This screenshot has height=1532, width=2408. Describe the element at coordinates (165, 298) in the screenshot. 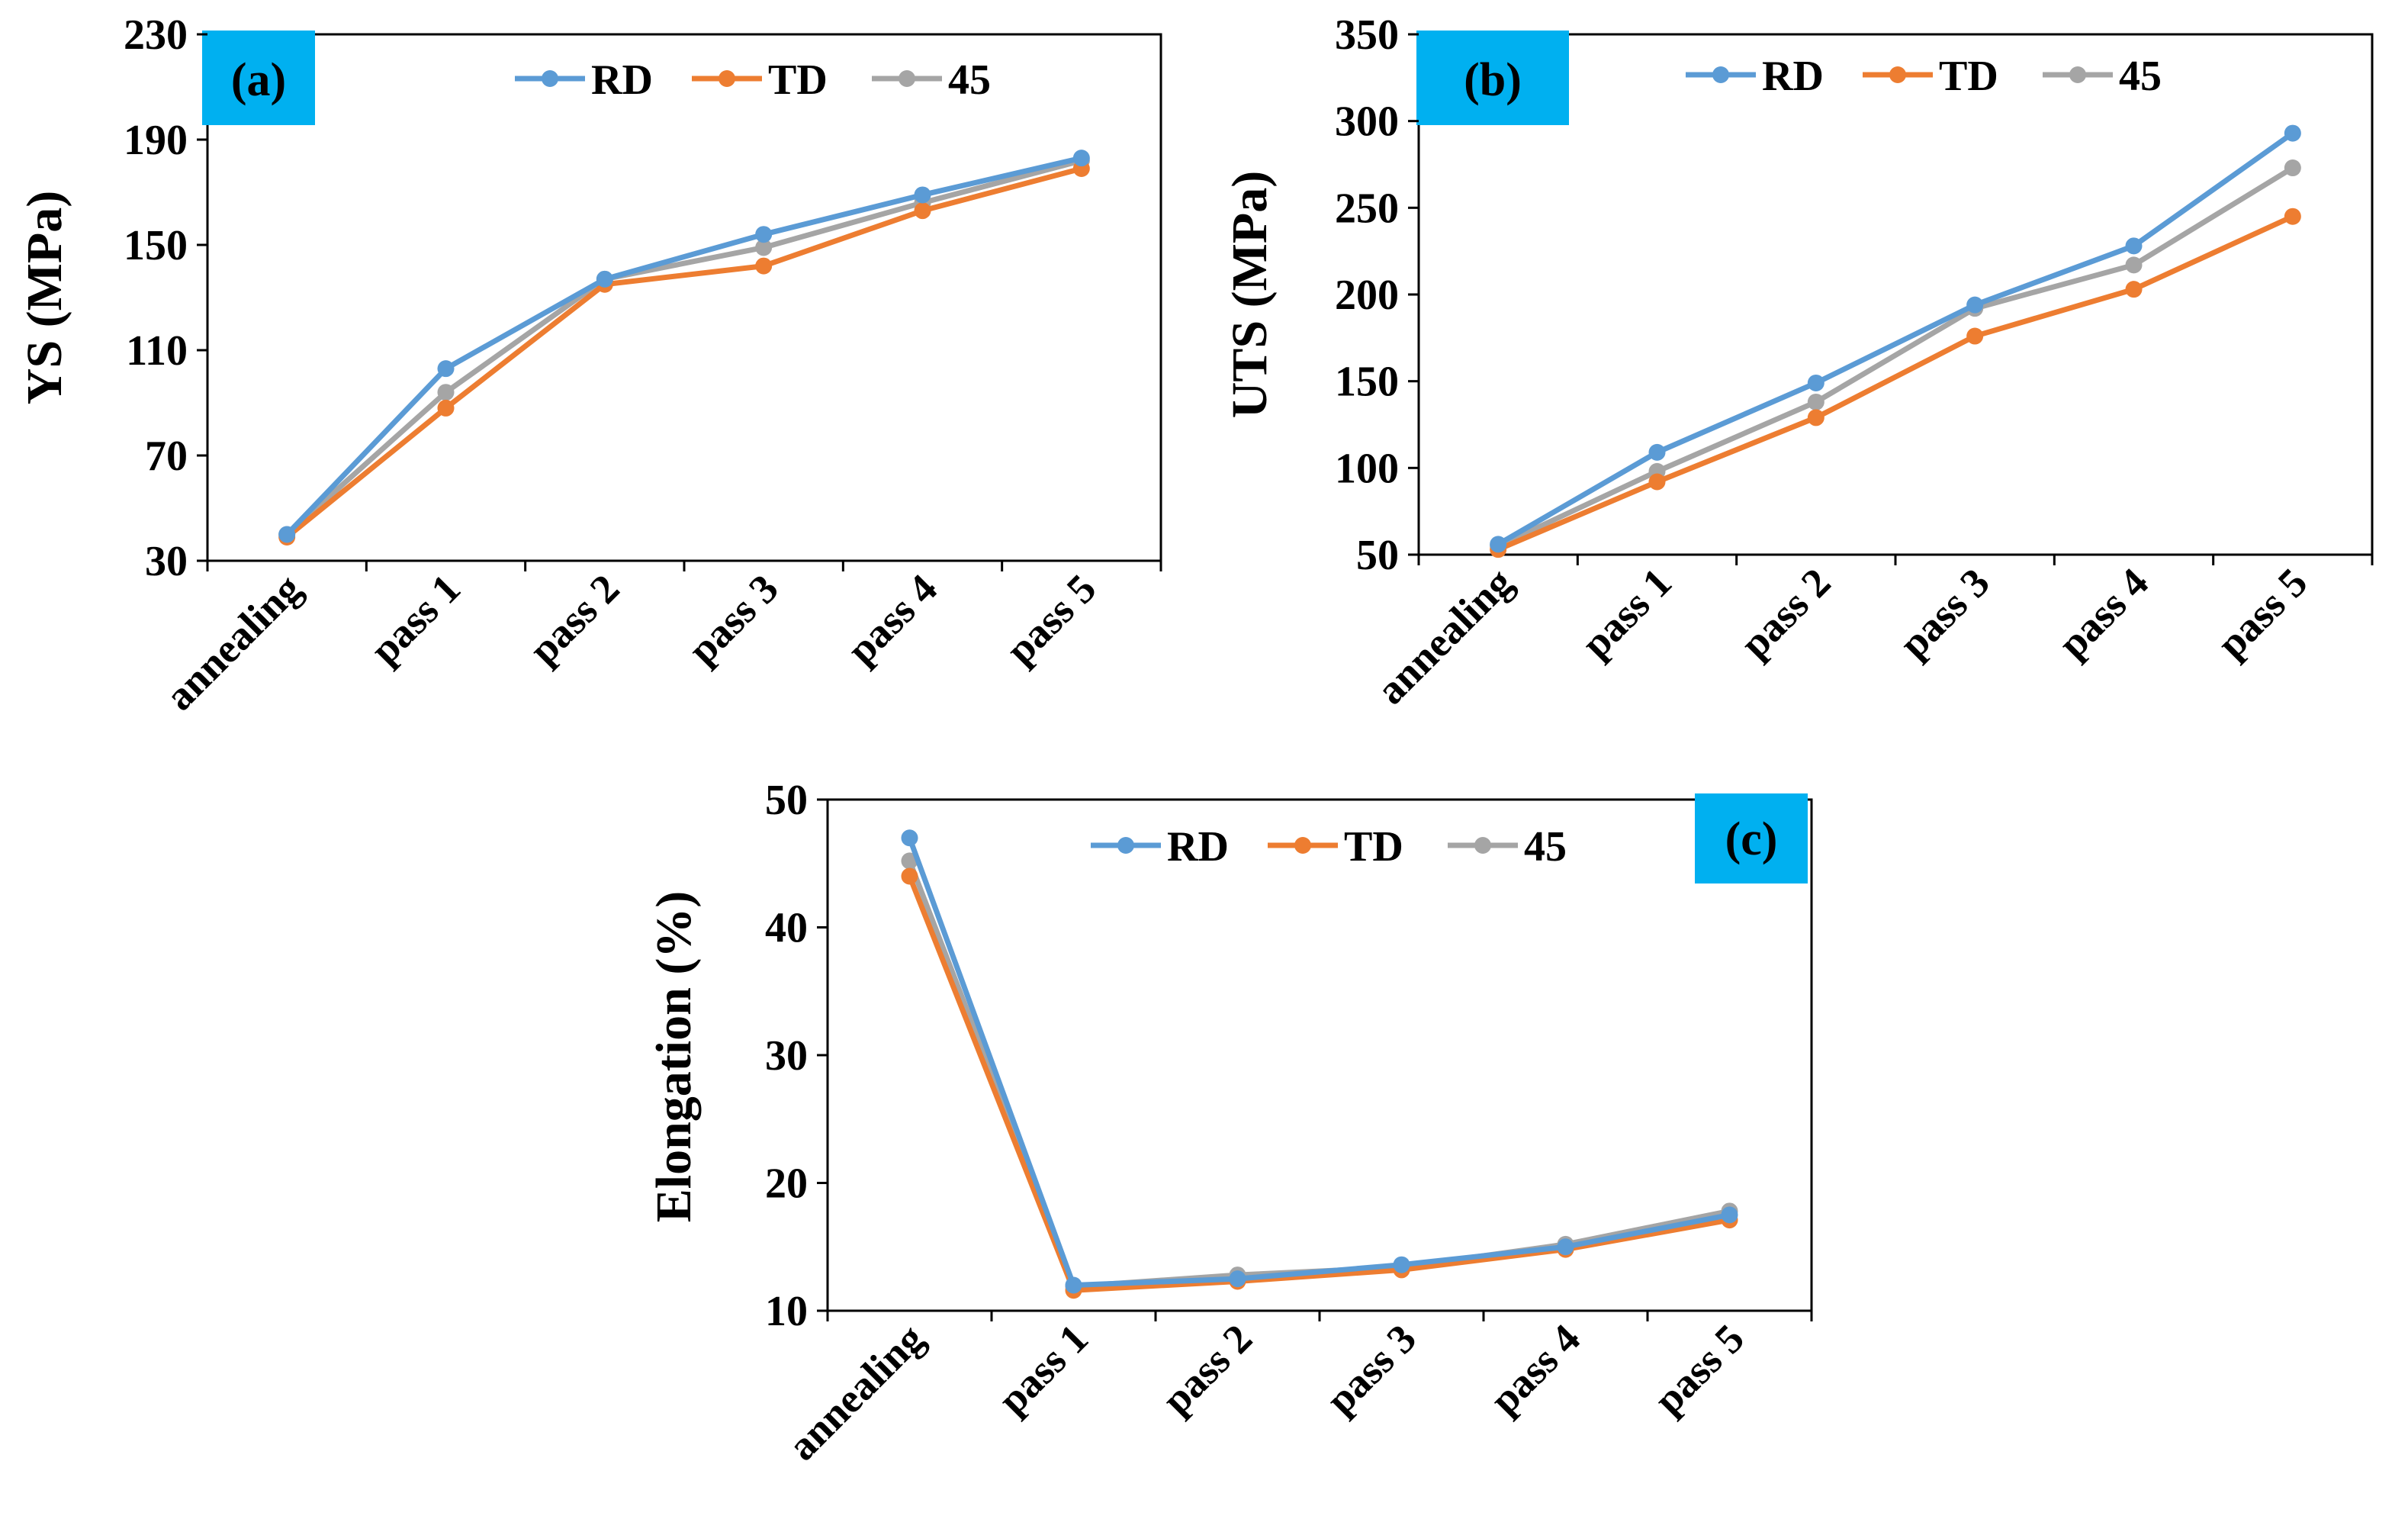

I see `y-axis: 30 70 110 150 190 230` at that location.